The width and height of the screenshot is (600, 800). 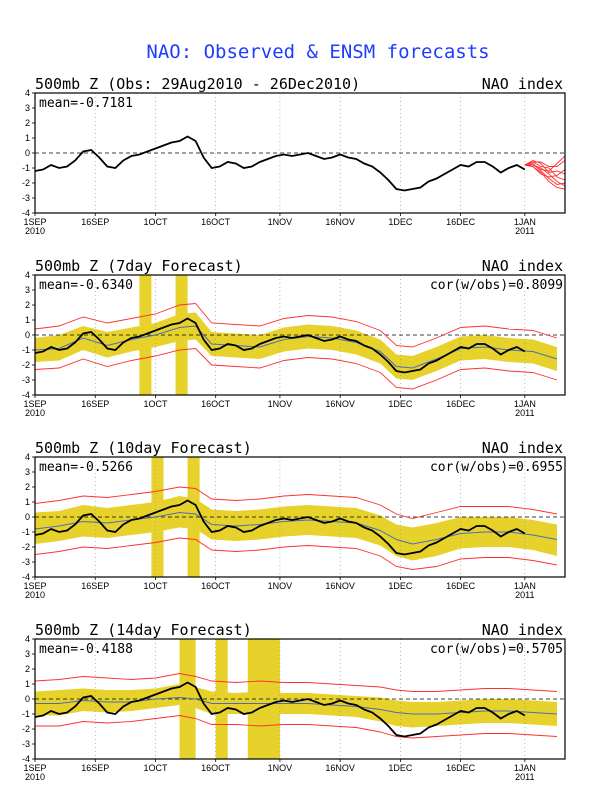 I want to click on observed-line, so click(x=280, y=163).